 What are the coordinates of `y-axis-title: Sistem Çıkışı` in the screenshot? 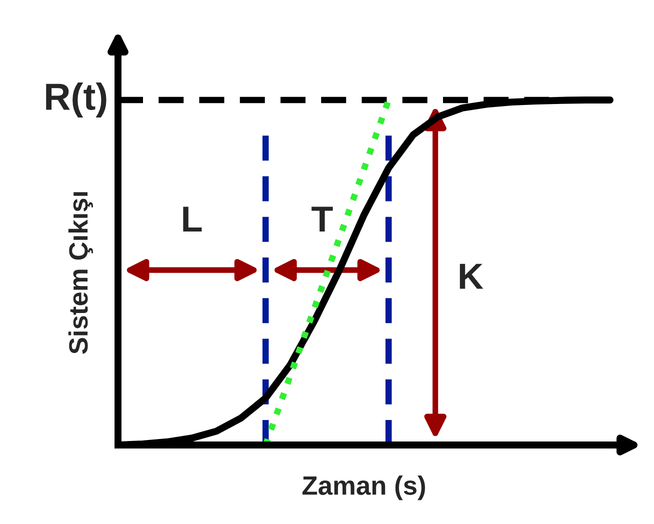 It's located at (80, 273).